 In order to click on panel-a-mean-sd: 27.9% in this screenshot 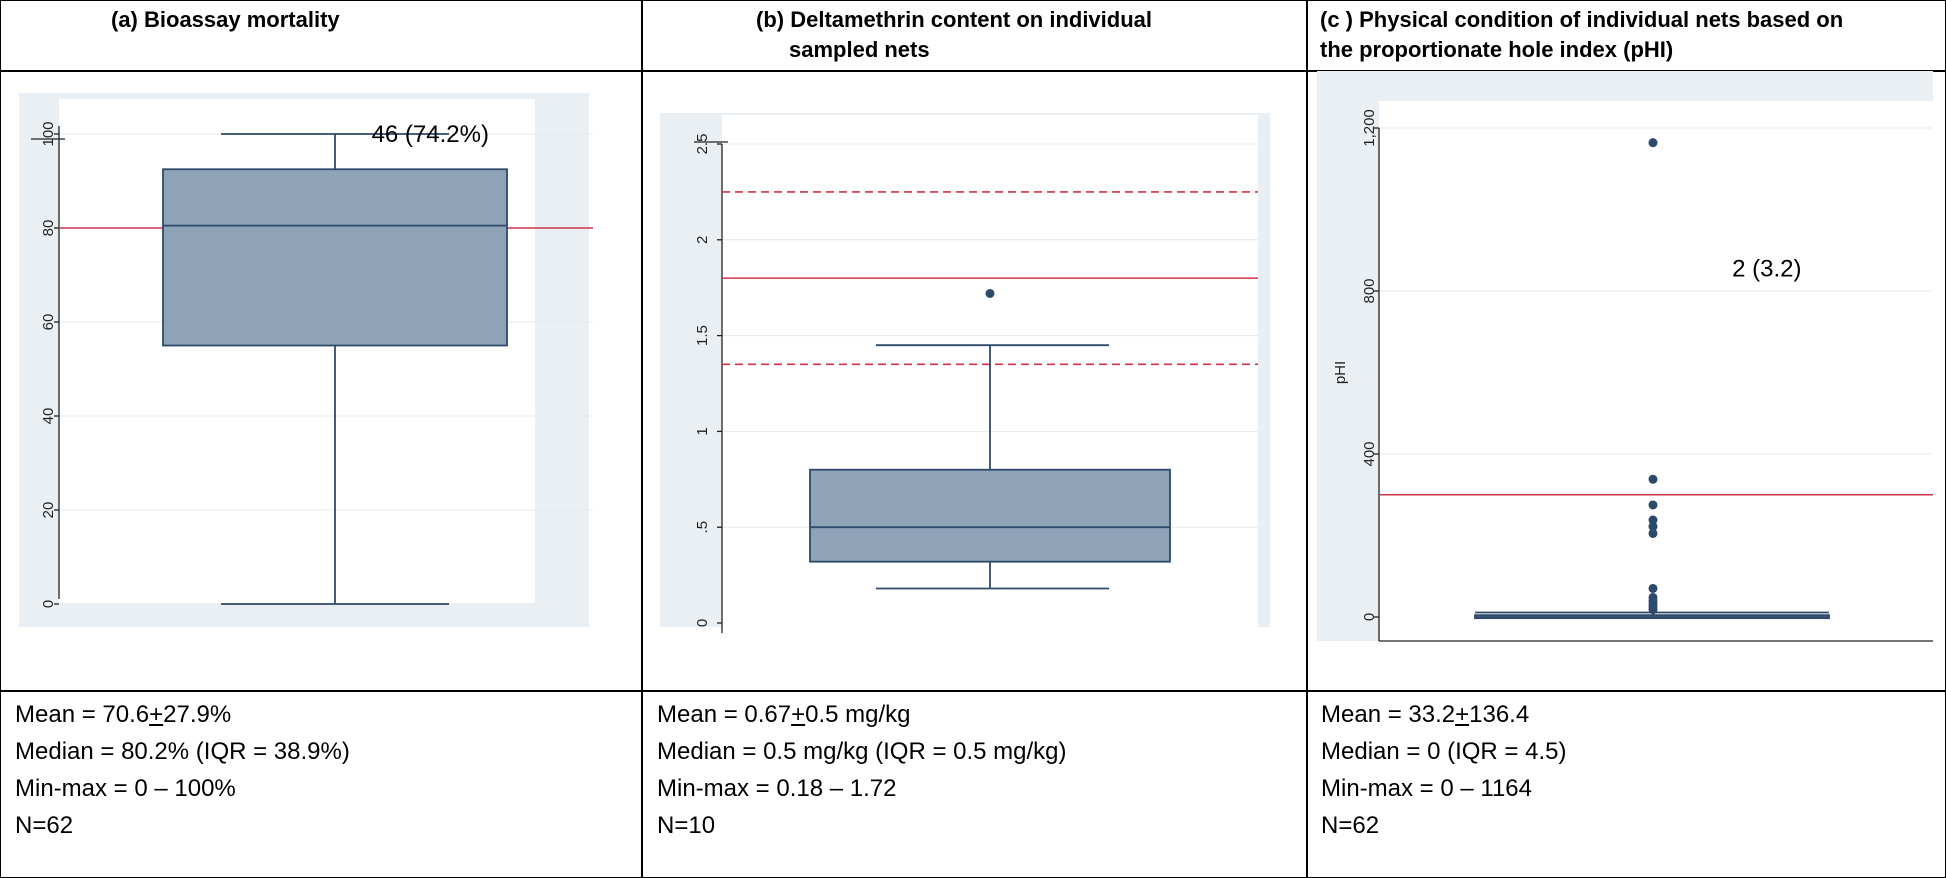, I will do `click(197, 714)`.